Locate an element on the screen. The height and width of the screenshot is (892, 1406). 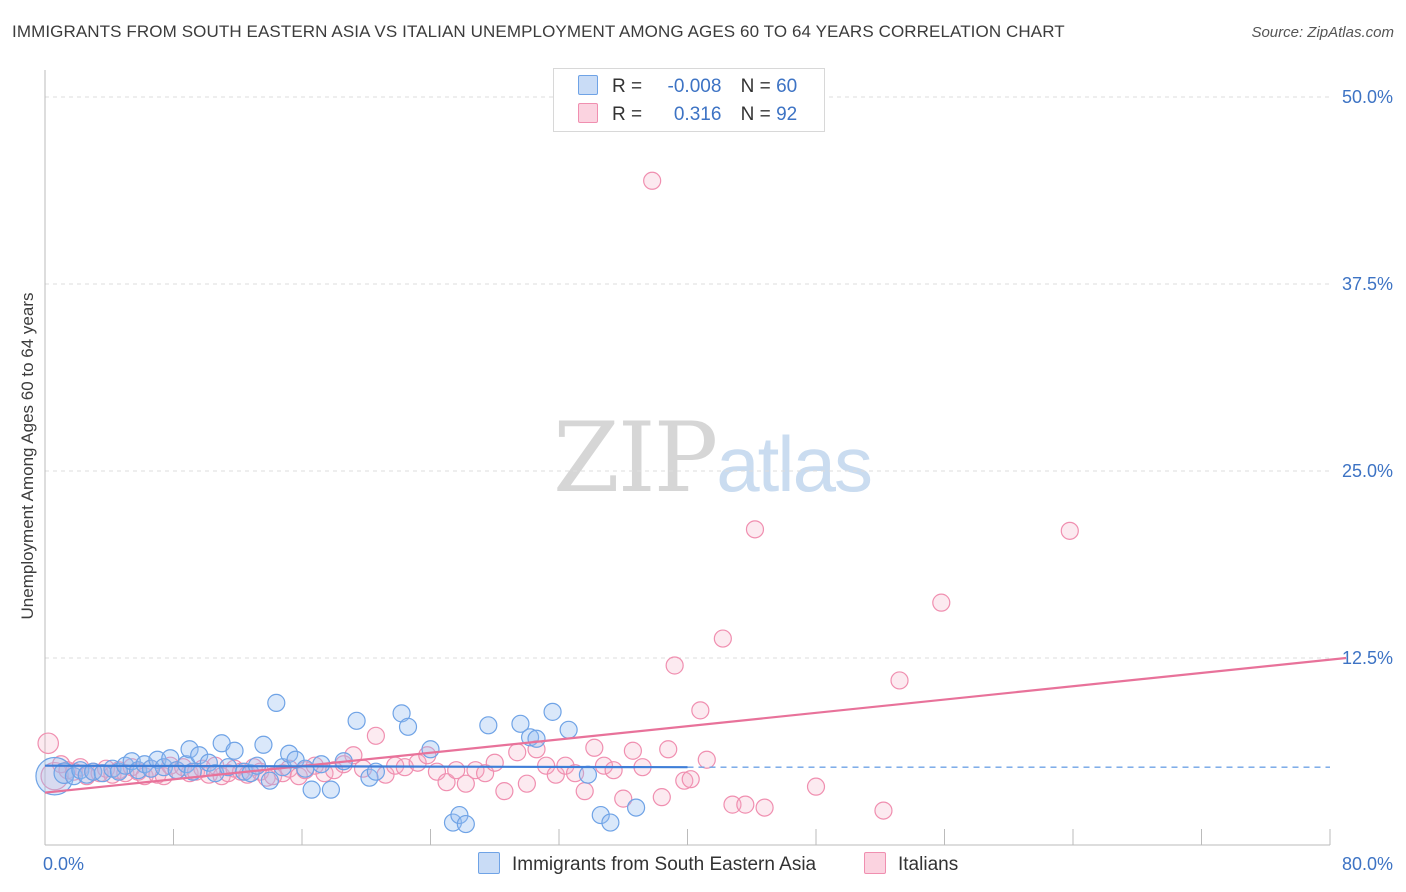
correlation-legend: R = -0.008 N = 60 R = 0.316 N = 92 is located at coordinates (689, 100).